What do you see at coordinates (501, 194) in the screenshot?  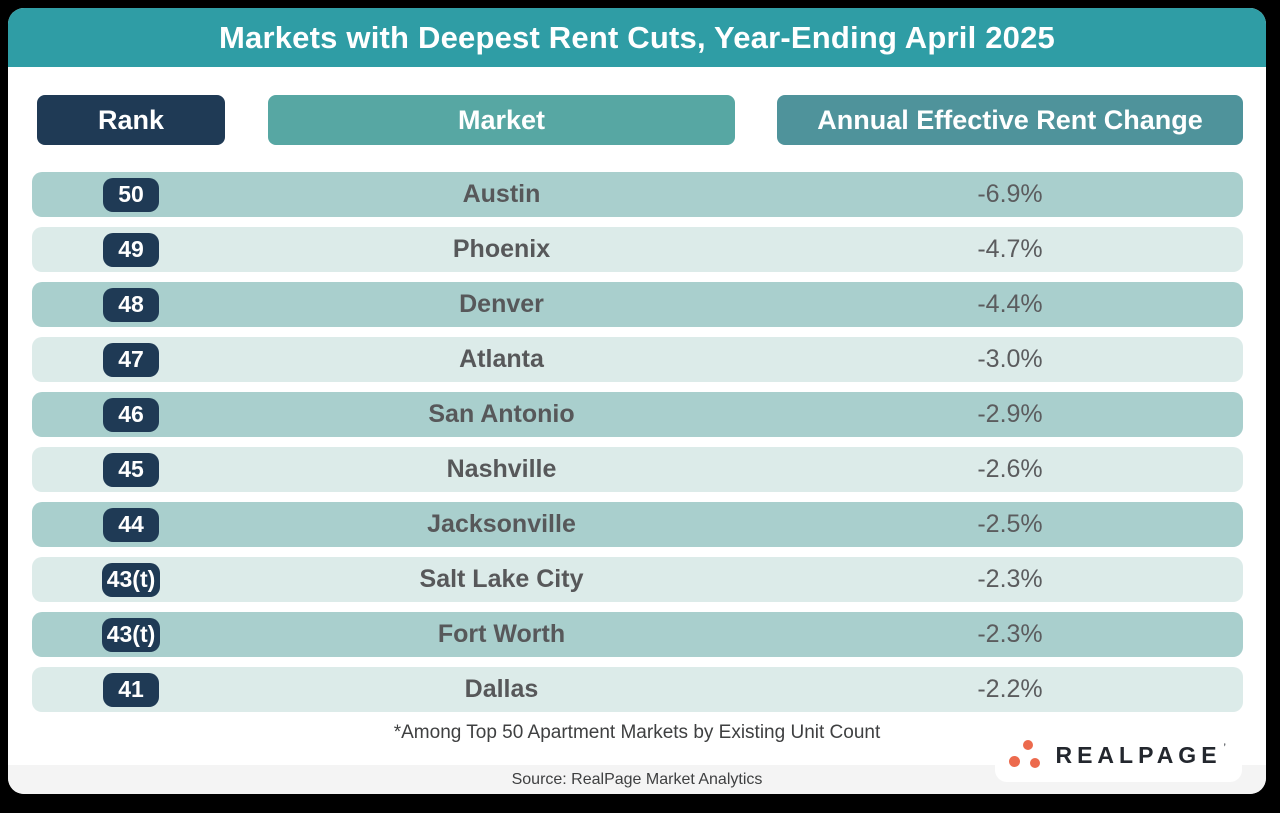 I see `market-name: Austin` at bounding box center [501, 194].